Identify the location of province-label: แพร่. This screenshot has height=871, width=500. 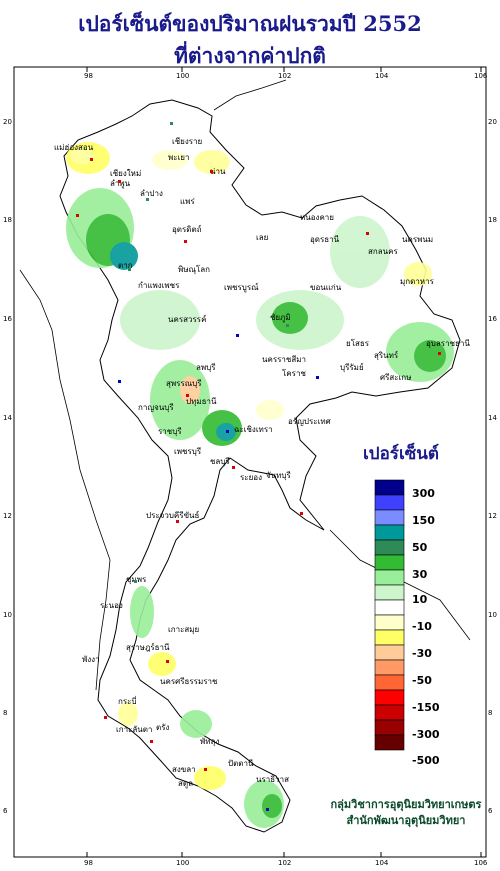
(187, 201).